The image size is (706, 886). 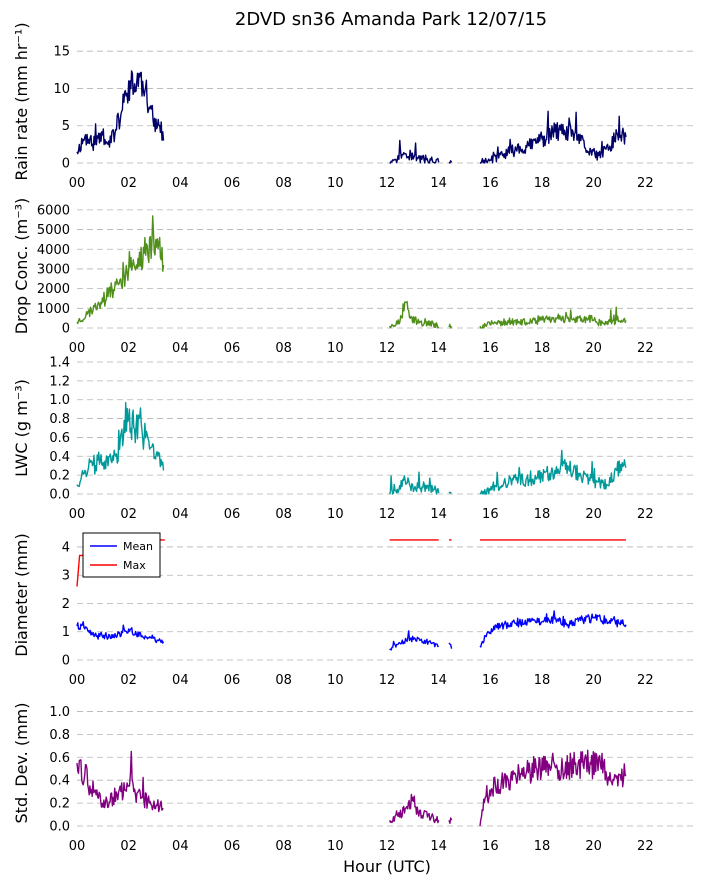 I want to click on y-tick-label: 4, so click(x=66, y=547).